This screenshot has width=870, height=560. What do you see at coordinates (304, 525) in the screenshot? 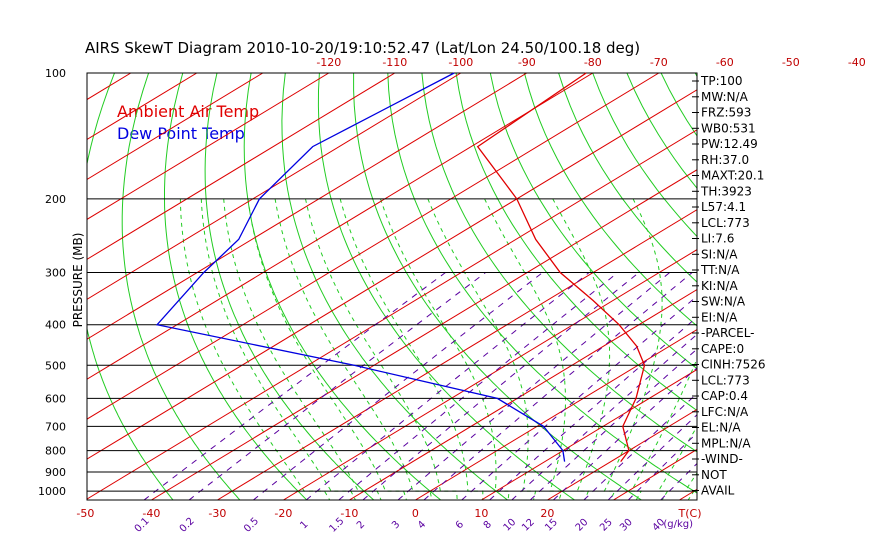
I see `mixing-ratio-label: 1` at bounding box center [304, 525].